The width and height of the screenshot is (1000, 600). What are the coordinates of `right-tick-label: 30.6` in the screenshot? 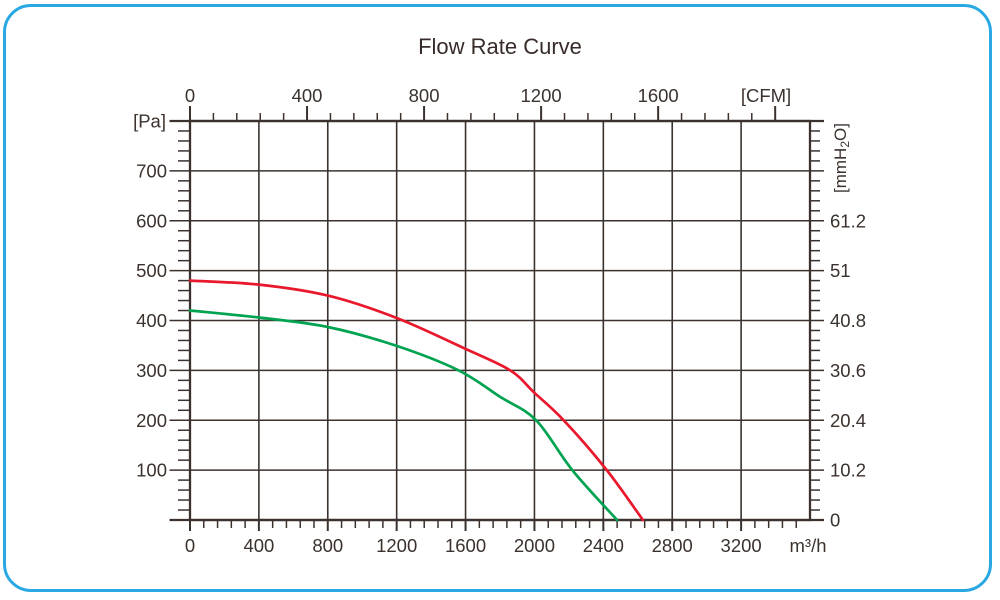 It's located at (848, 370).